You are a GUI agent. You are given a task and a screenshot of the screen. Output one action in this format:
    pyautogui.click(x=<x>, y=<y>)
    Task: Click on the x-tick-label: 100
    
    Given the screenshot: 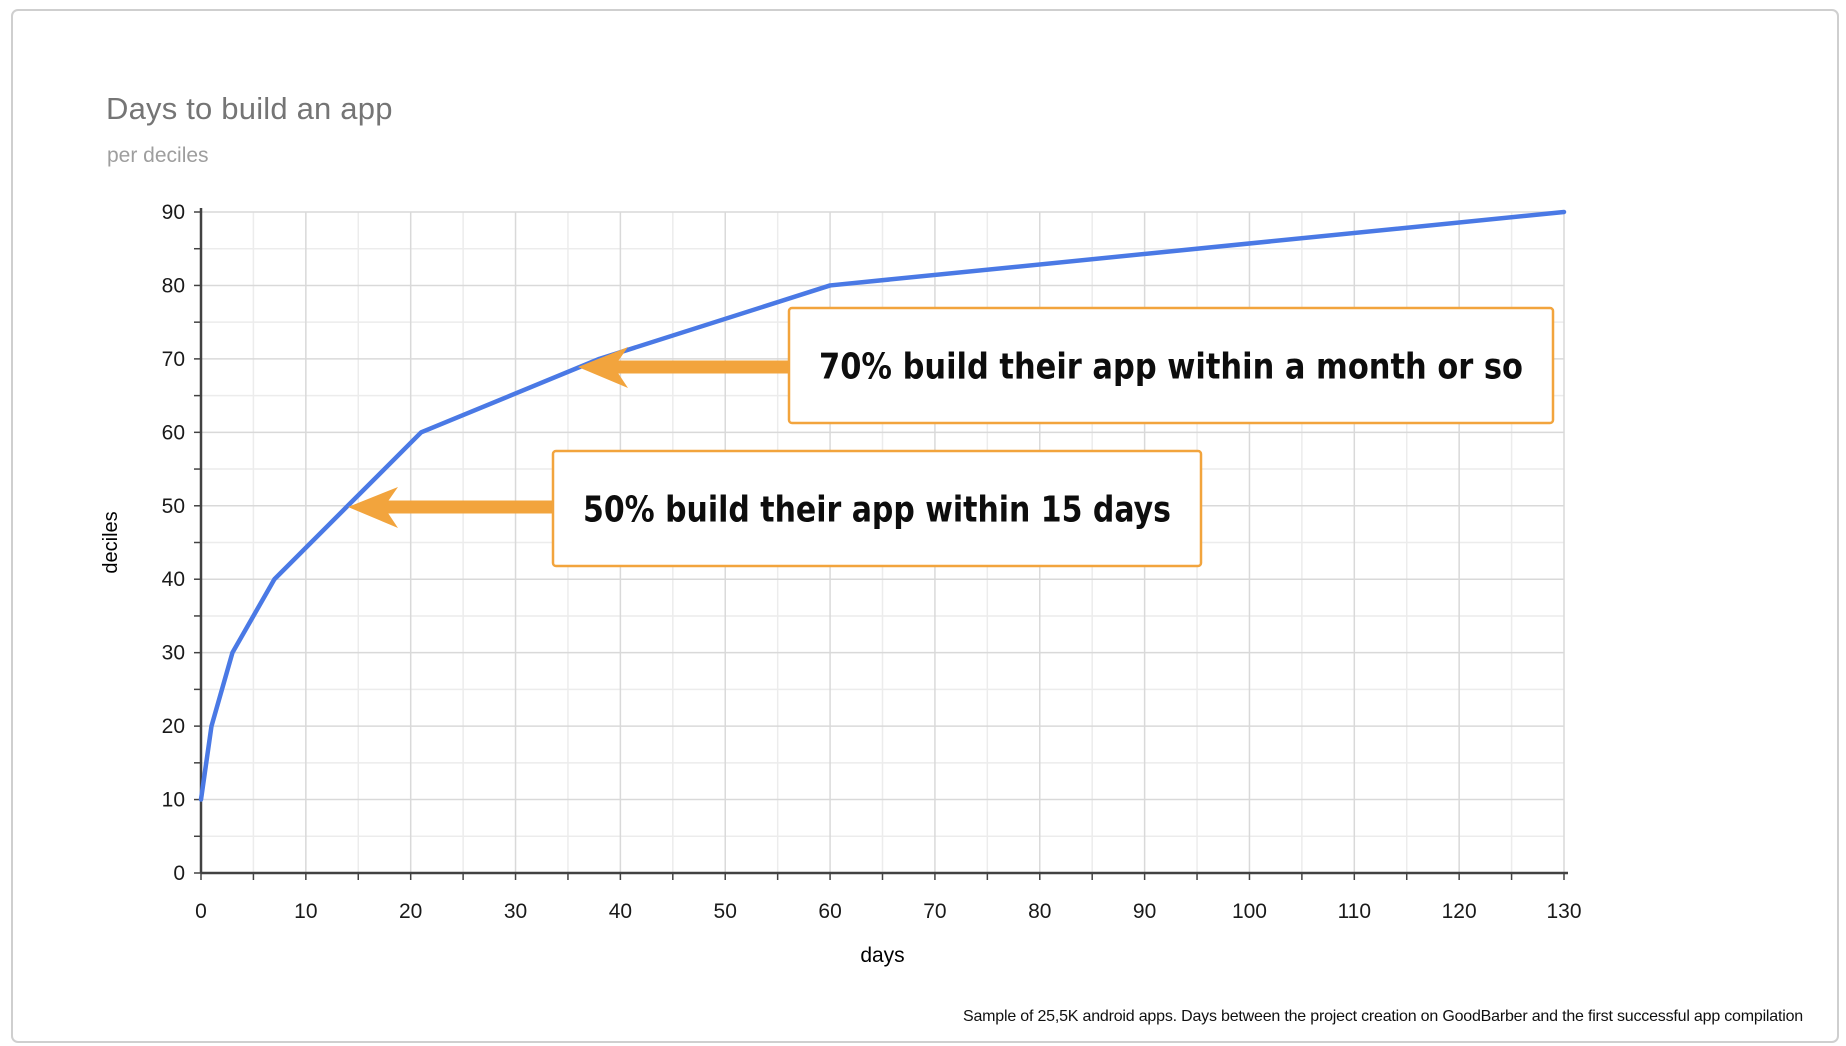 What is the action you would take?
    pyautogui.click(x=1249, y=911)
    